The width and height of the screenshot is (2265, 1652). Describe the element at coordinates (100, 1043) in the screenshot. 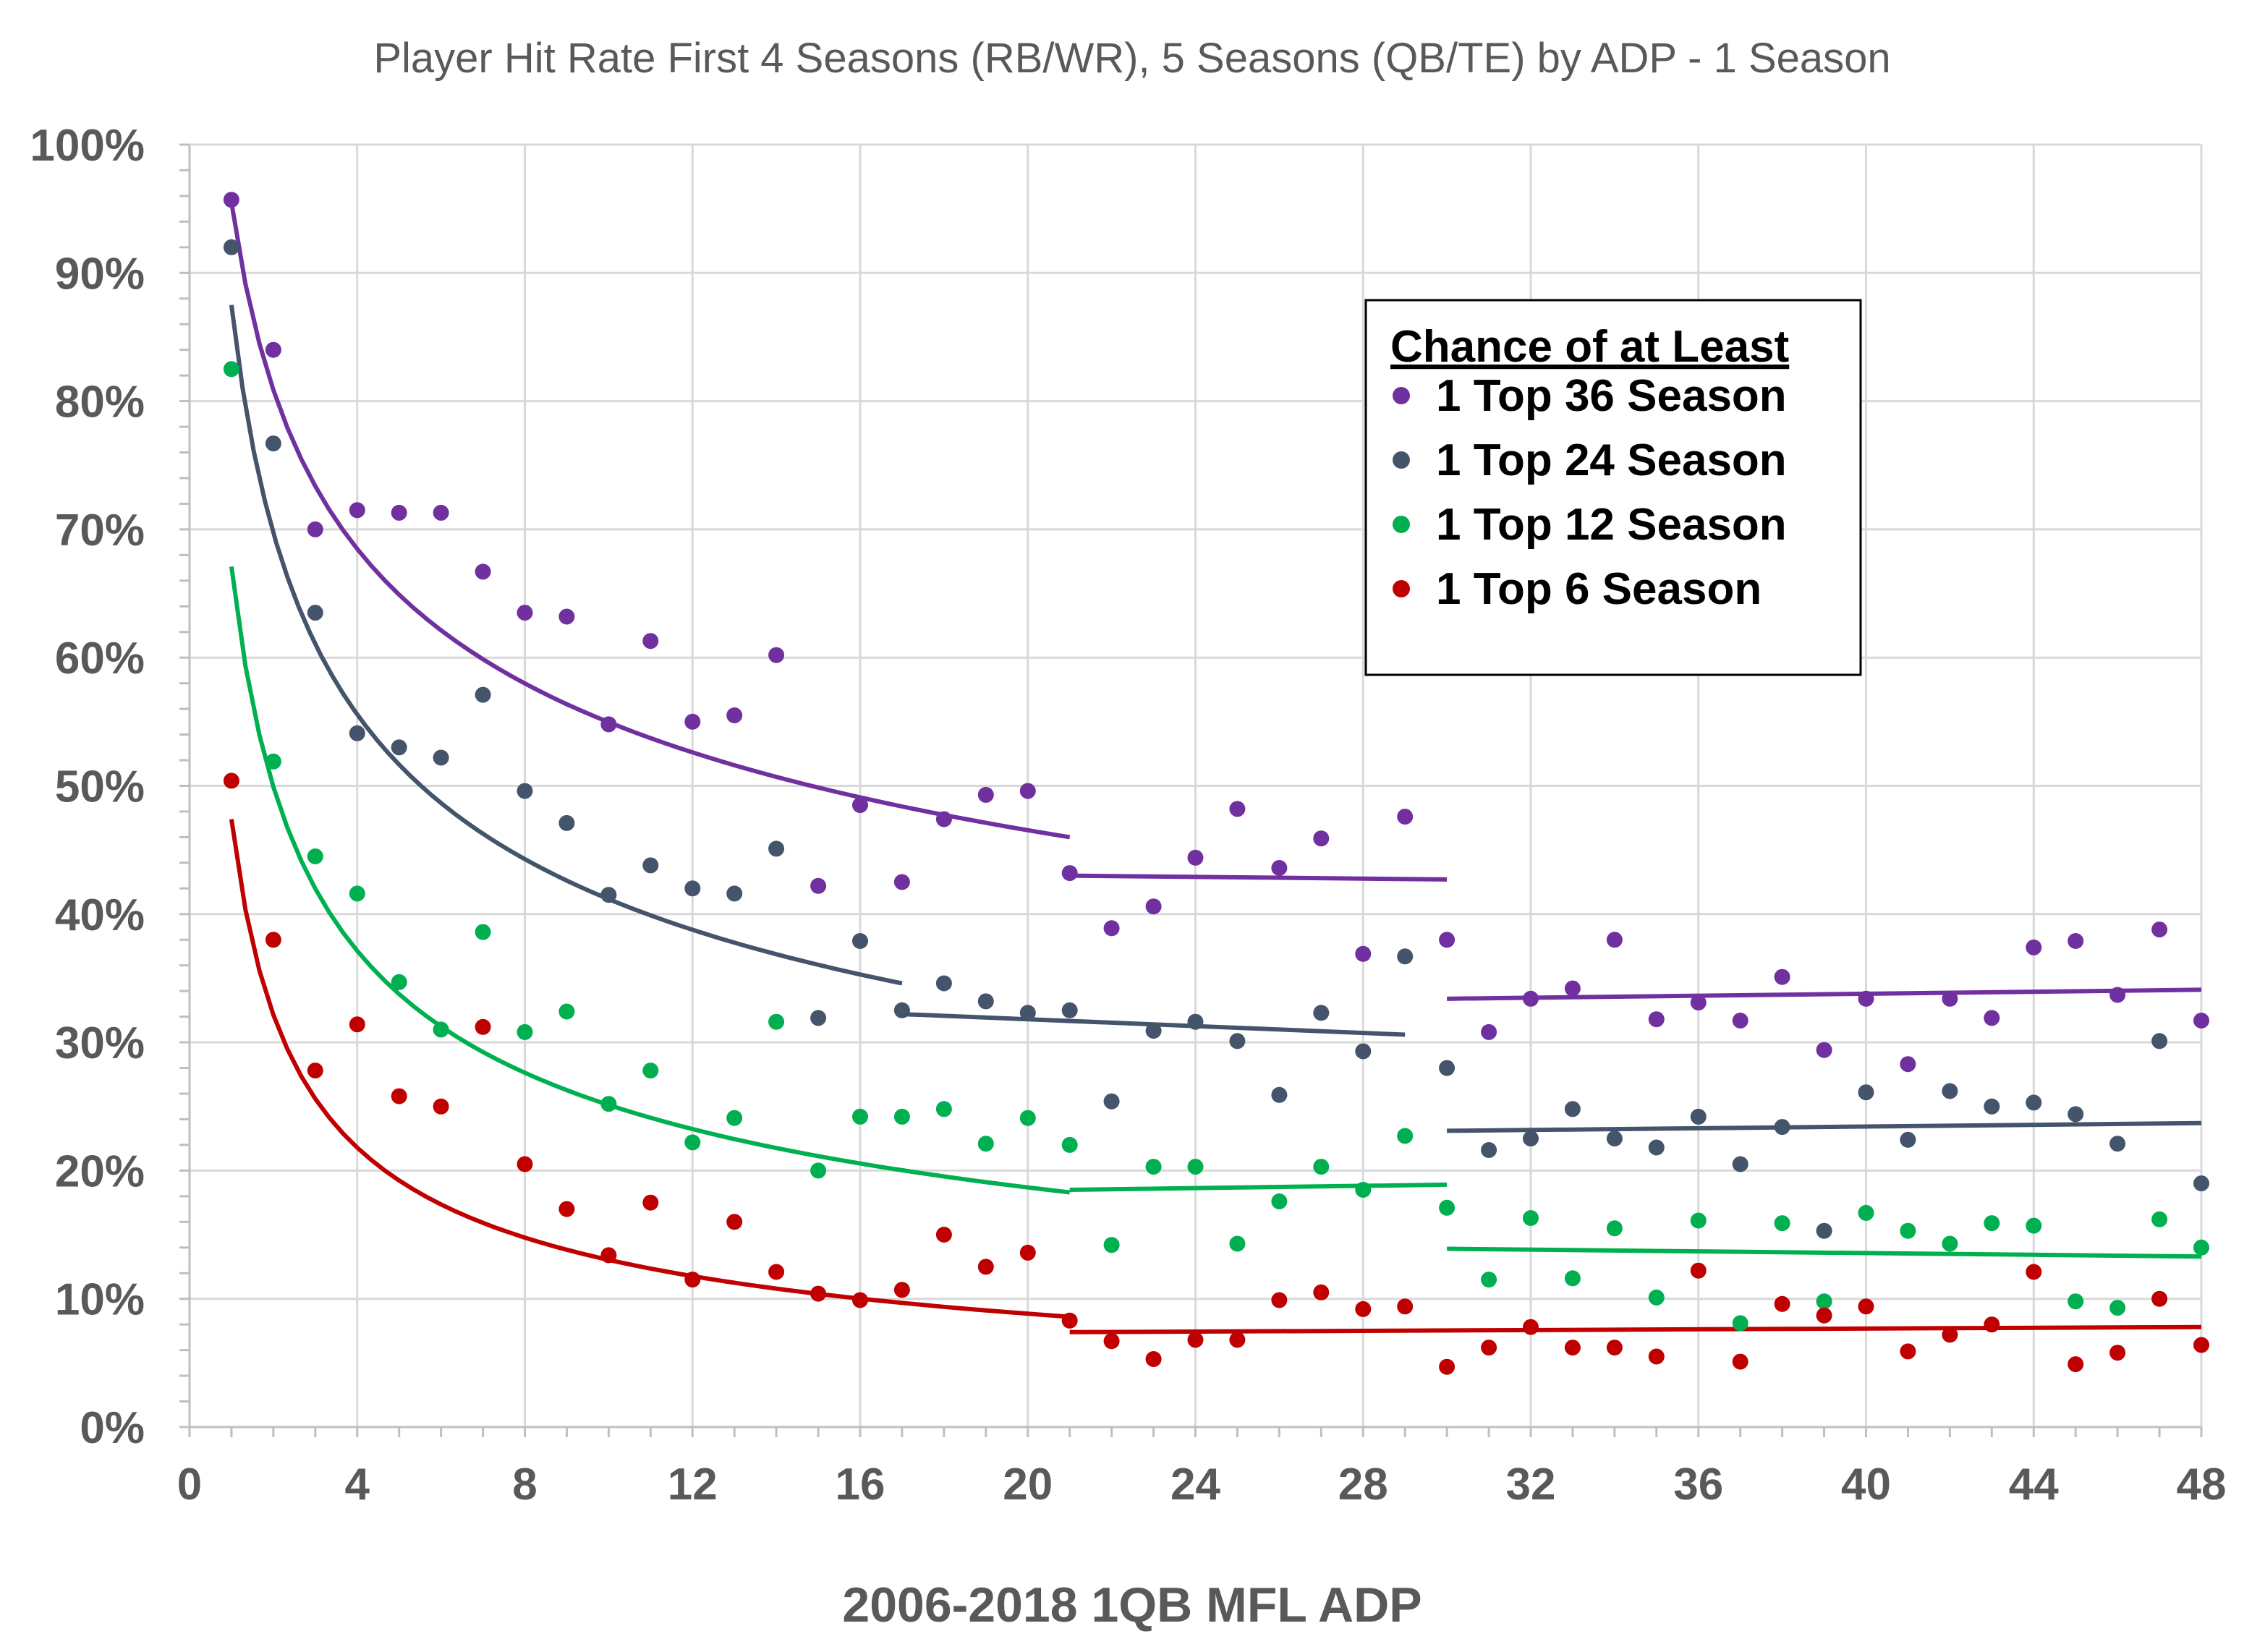

I see `y-tick-label: 30%` at that location.